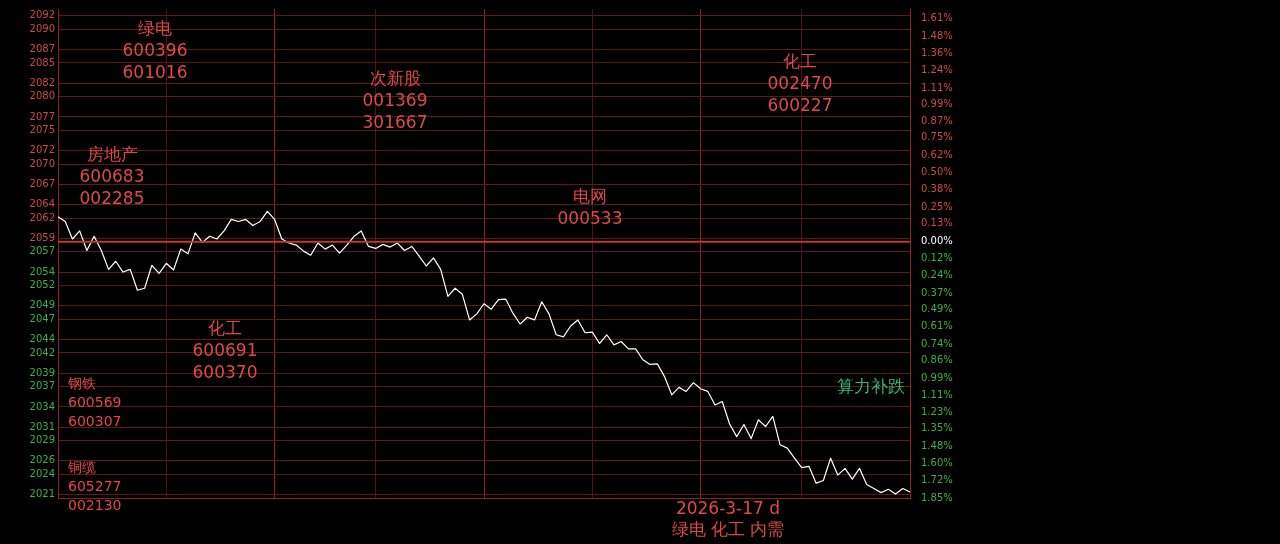 The width and height of the screenshot is (1280, 544). Describe the element at coordinates (937, 172) in the screenshot. I see `y2-tick-label: 0.50%` at that location.